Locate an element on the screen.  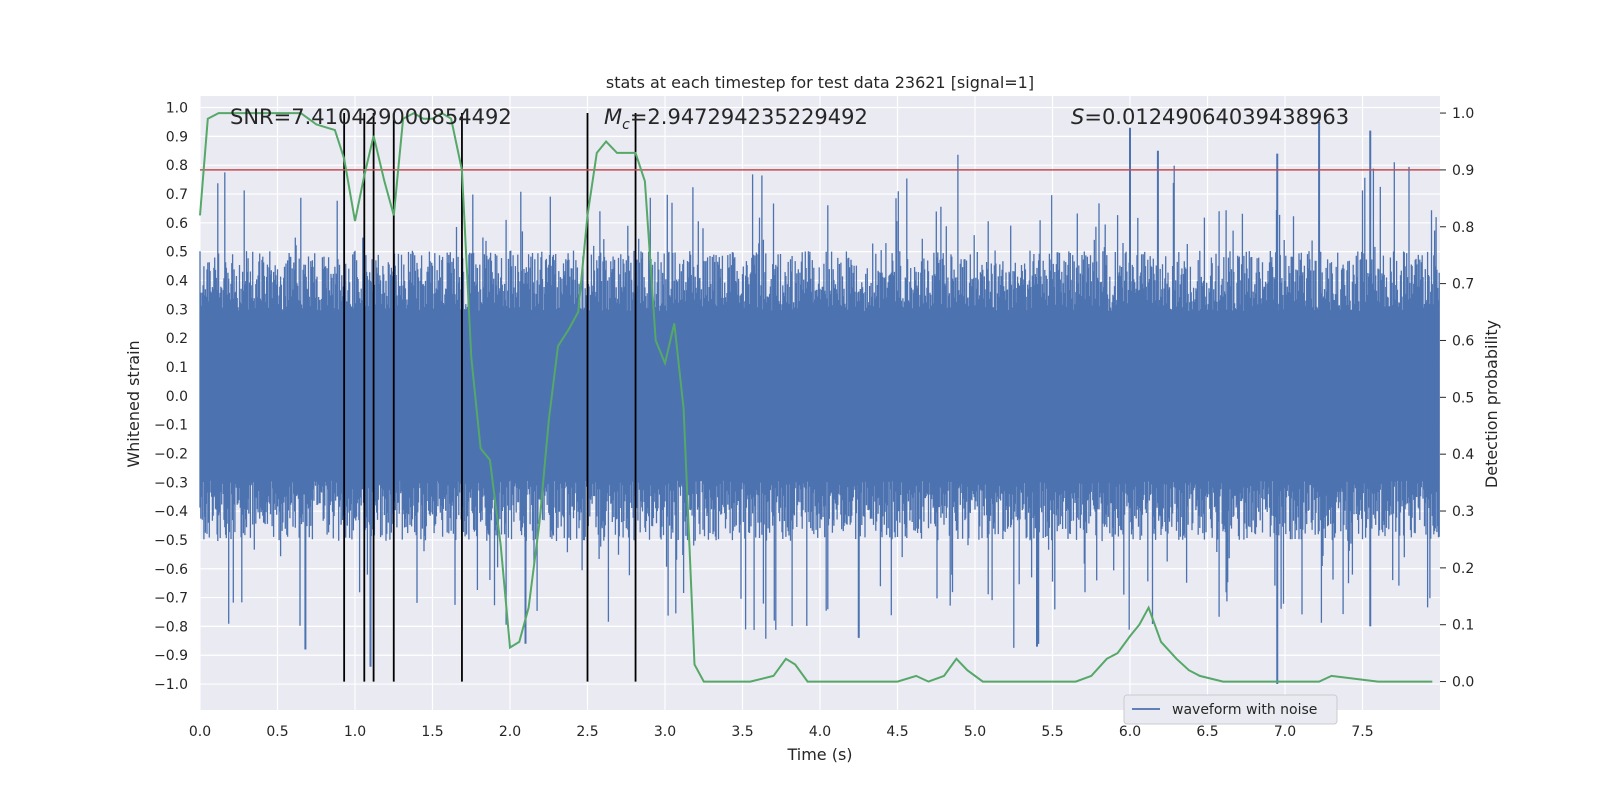
y-tick-label-left: 0.3 is located at coordinates (177, 310).